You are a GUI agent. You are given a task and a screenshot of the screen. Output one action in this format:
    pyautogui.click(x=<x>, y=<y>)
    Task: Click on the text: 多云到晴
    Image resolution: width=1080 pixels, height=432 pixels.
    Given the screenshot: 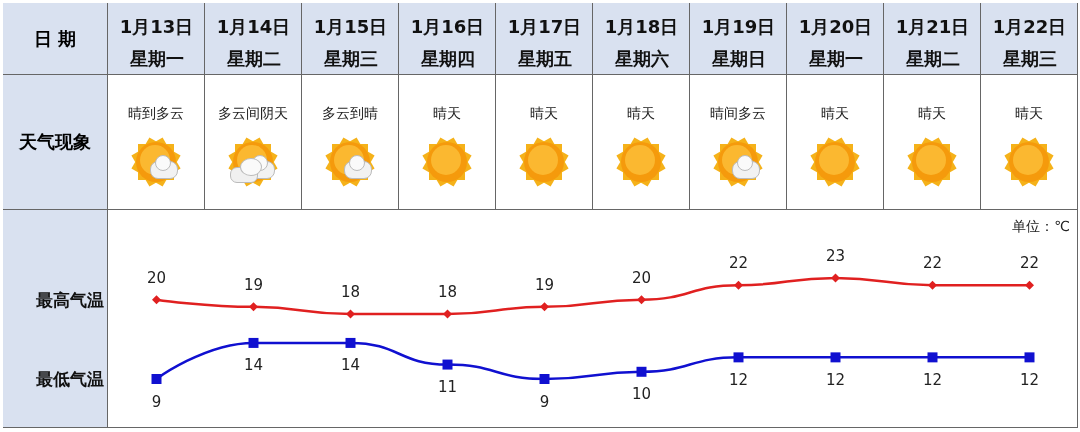 What is the action you would take?
    pyautogui.click(x=350, y=114)
    